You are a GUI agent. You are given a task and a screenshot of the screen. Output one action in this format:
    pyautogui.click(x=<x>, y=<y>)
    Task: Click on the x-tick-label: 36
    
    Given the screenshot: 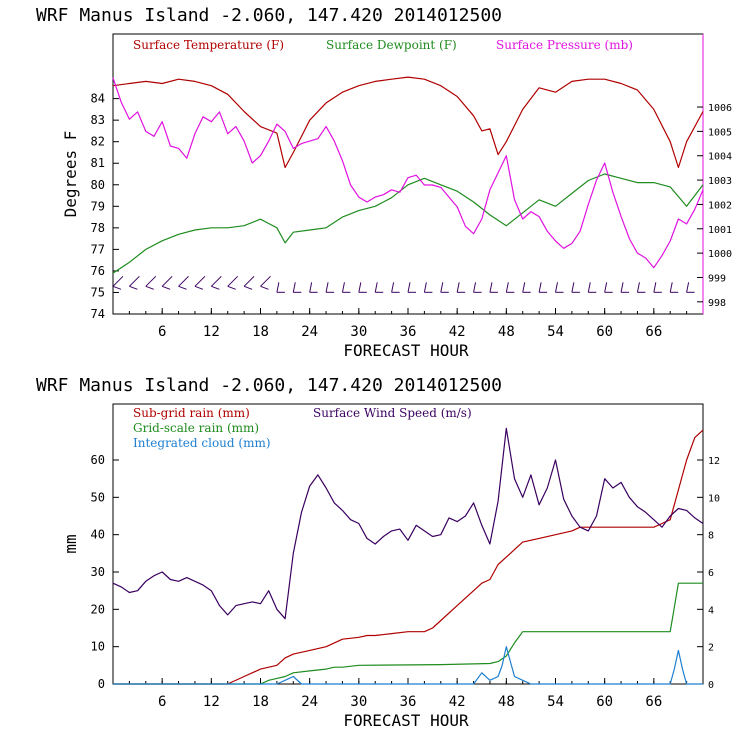 What is the action you would take?
    pyautogui.click(x=408, y=332)
    